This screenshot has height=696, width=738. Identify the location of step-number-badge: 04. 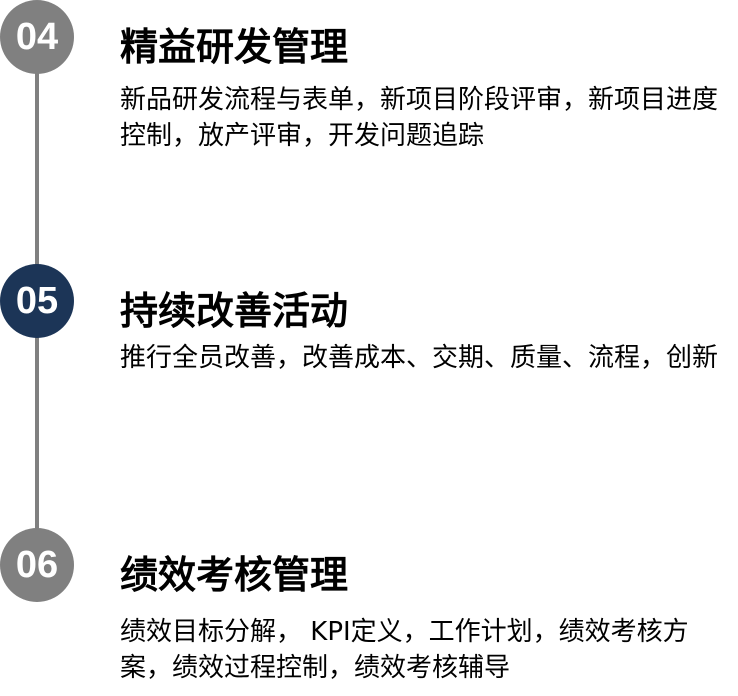
(37, 37).